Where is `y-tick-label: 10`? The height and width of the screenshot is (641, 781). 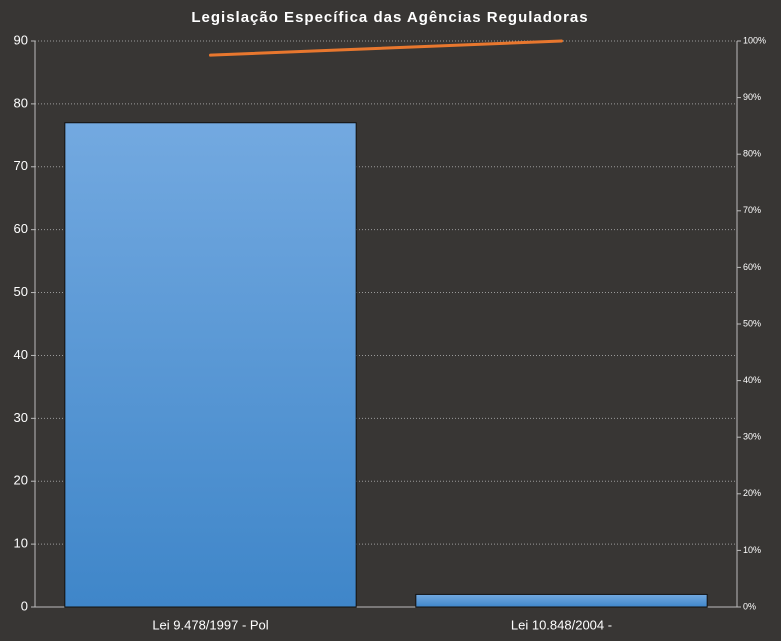
y-tick-label: 10 is located at coordinates (21, 543).